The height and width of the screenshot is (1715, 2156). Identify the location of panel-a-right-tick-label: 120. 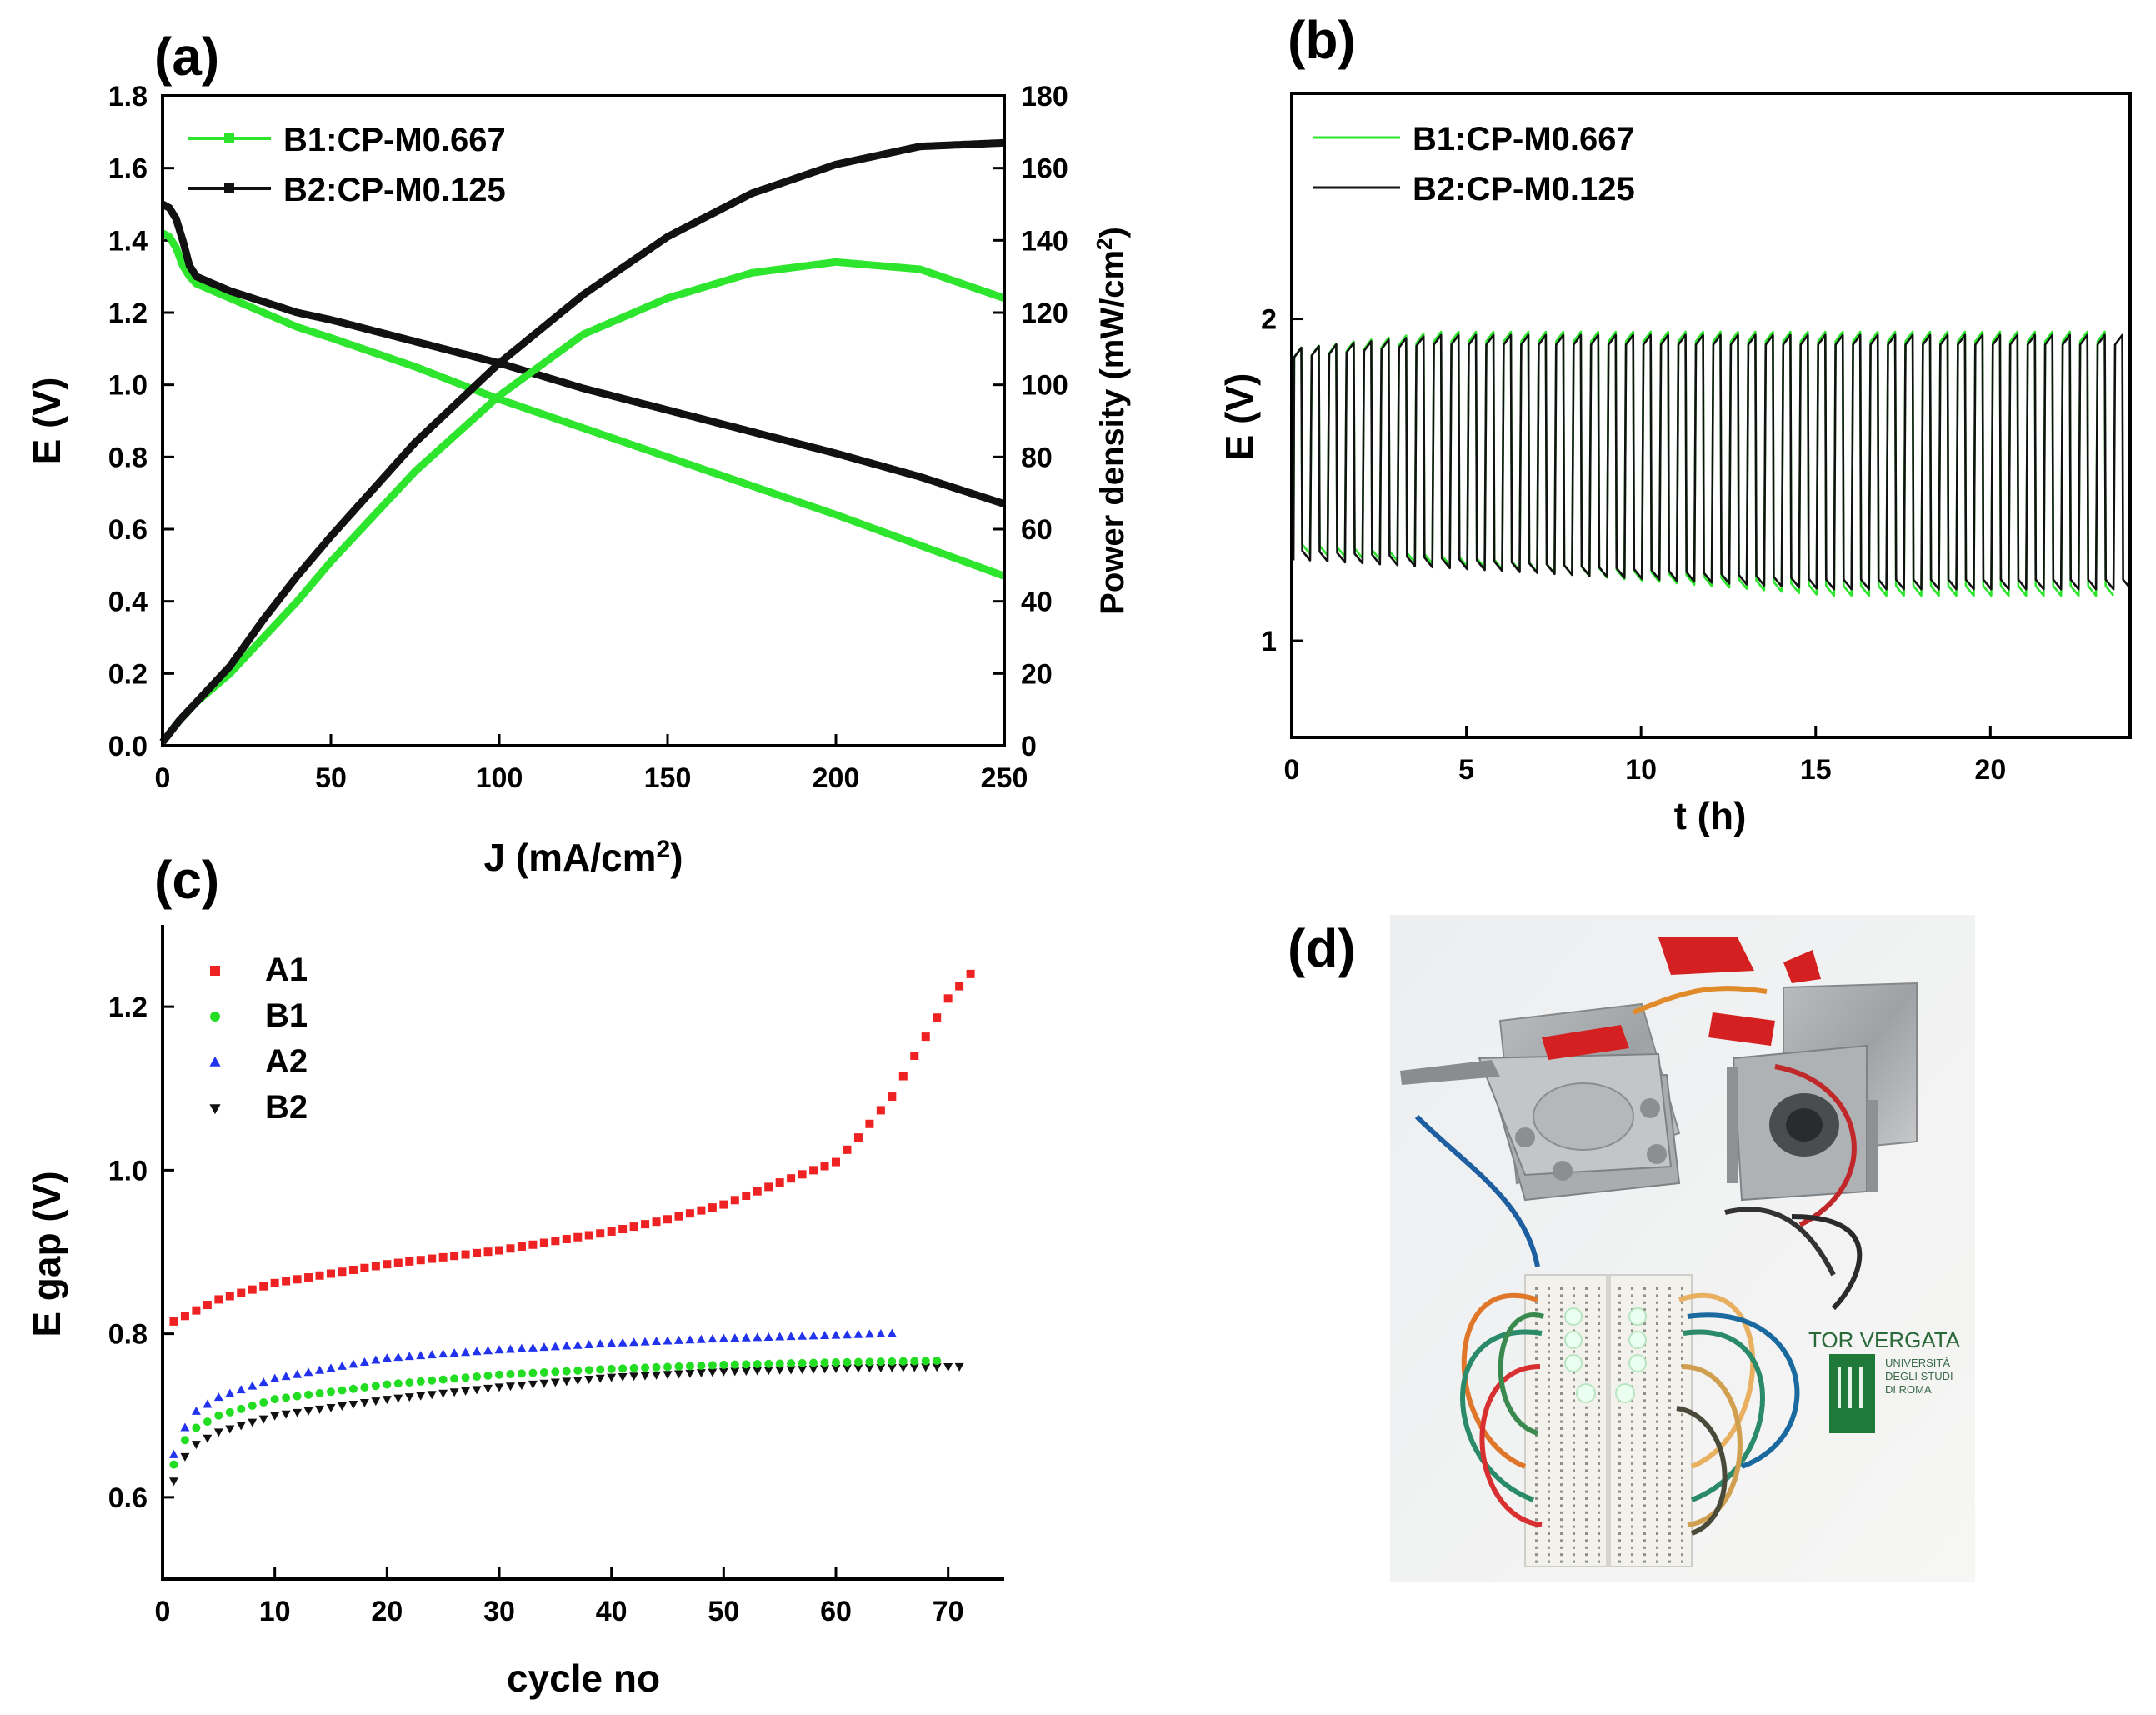
(1044, 313).